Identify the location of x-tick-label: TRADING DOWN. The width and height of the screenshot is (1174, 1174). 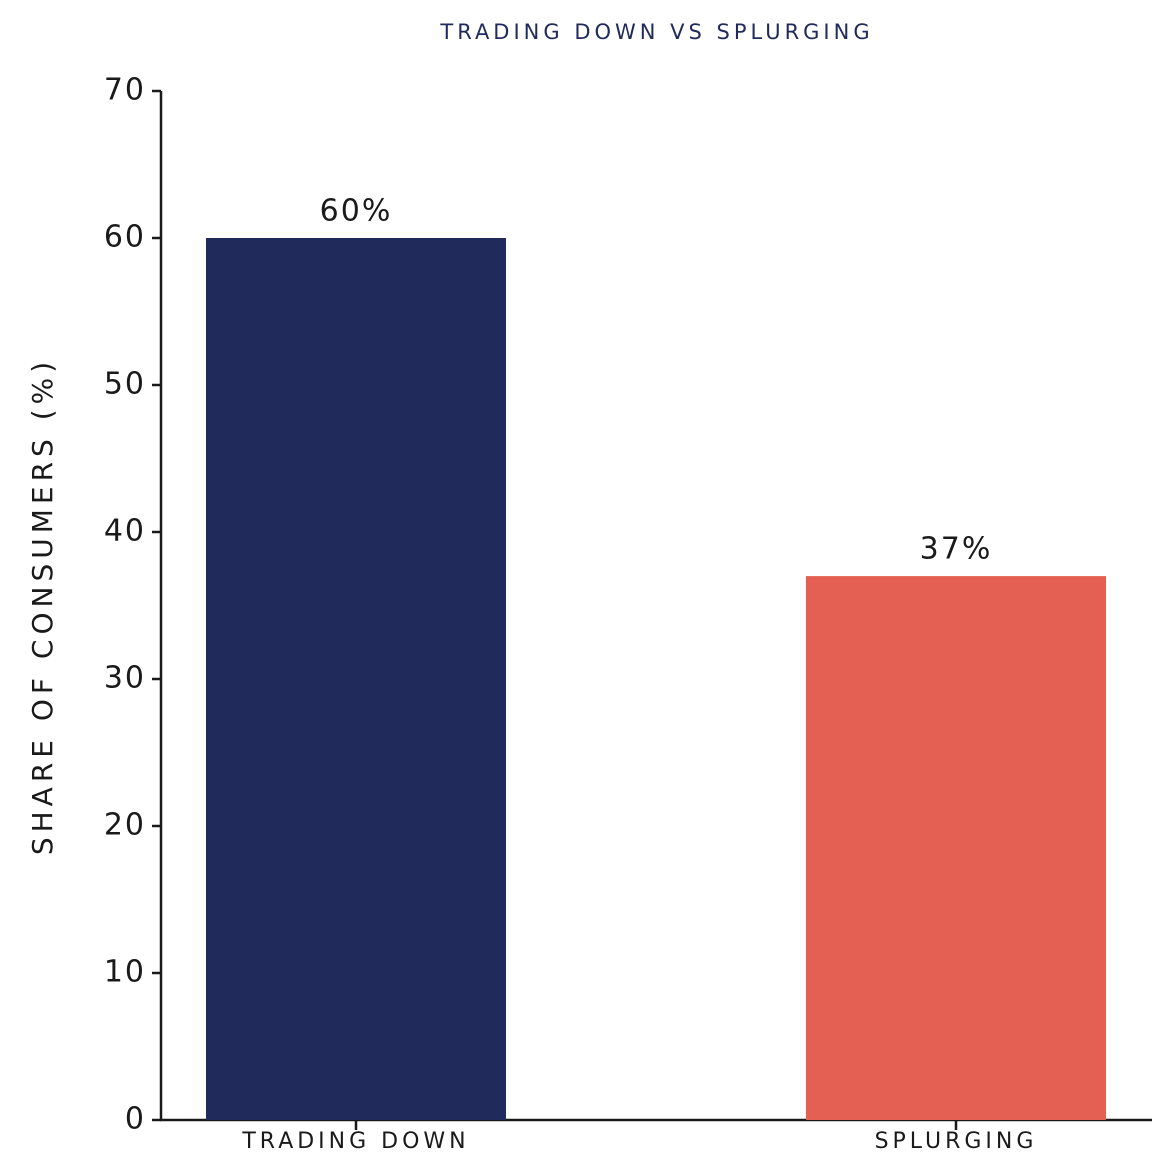
(355, 1141).